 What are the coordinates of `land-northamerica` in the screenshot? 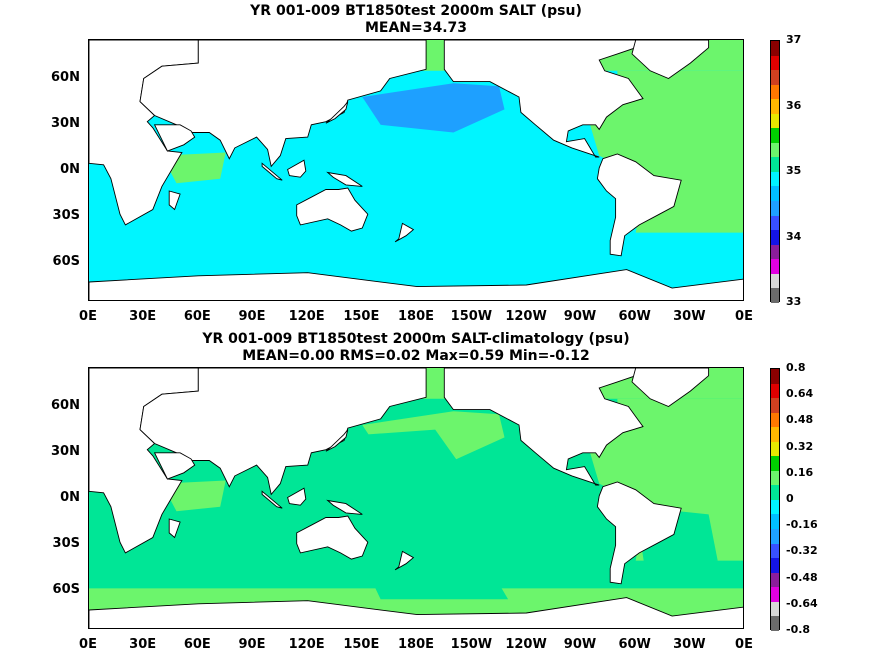 It's located at (543, 99).